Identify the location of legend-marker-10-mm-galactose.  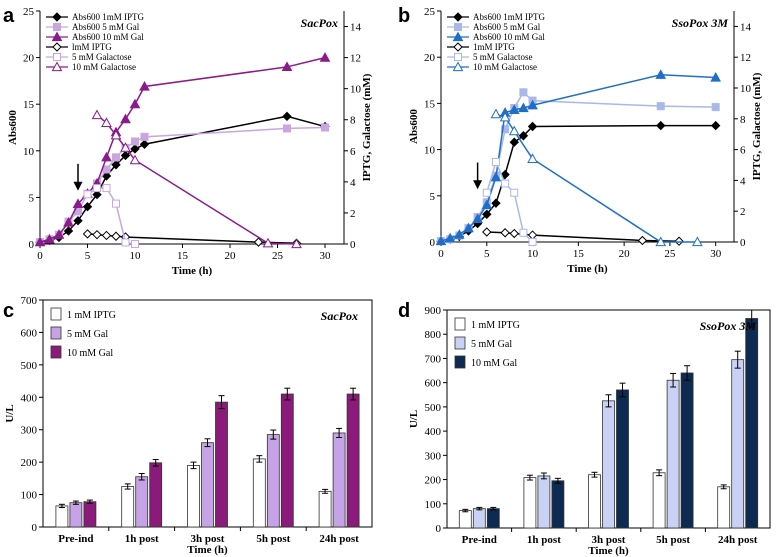
(458, 66).